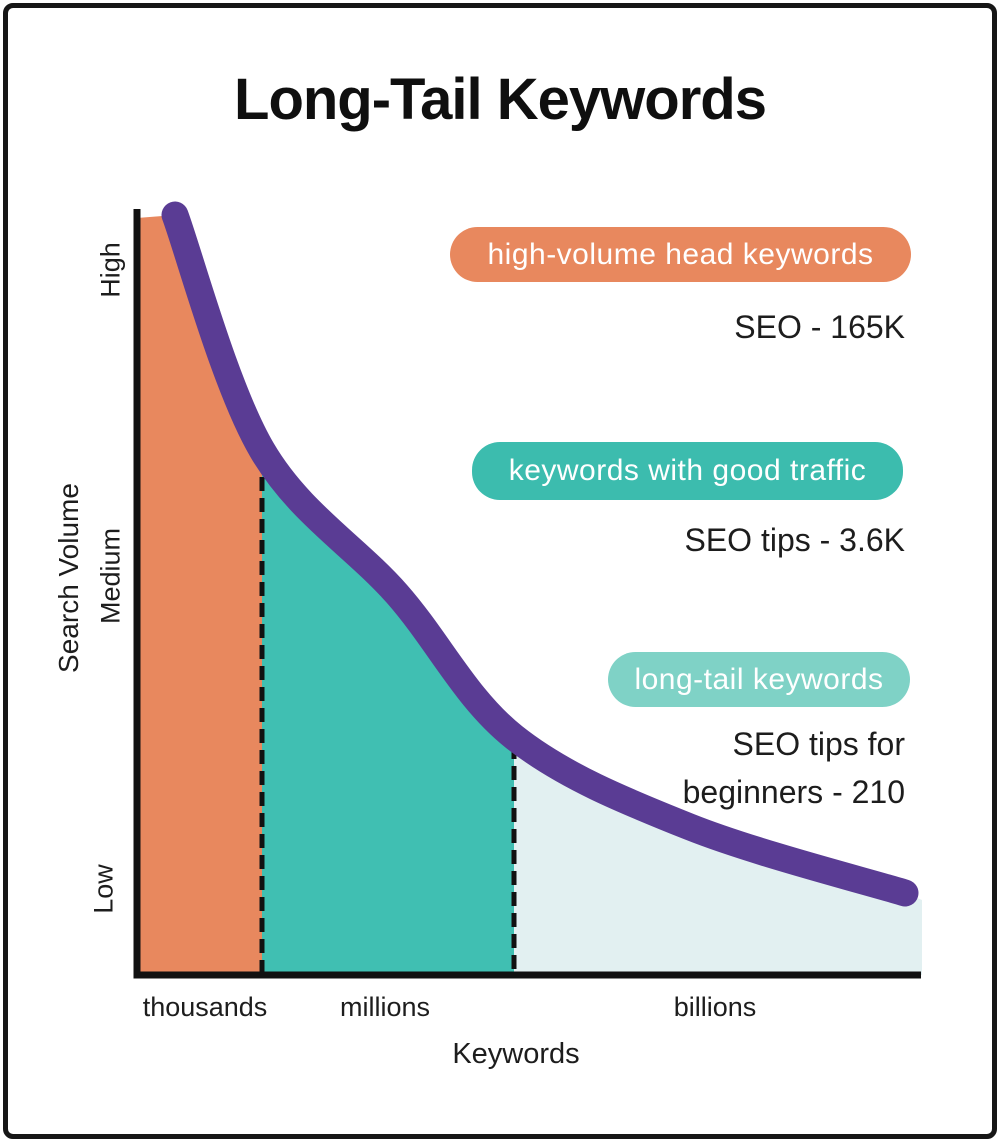  Describe the element at coordinates (68, 578) in the screenshot. I see `y-axis-title: Search Volume` at that location.